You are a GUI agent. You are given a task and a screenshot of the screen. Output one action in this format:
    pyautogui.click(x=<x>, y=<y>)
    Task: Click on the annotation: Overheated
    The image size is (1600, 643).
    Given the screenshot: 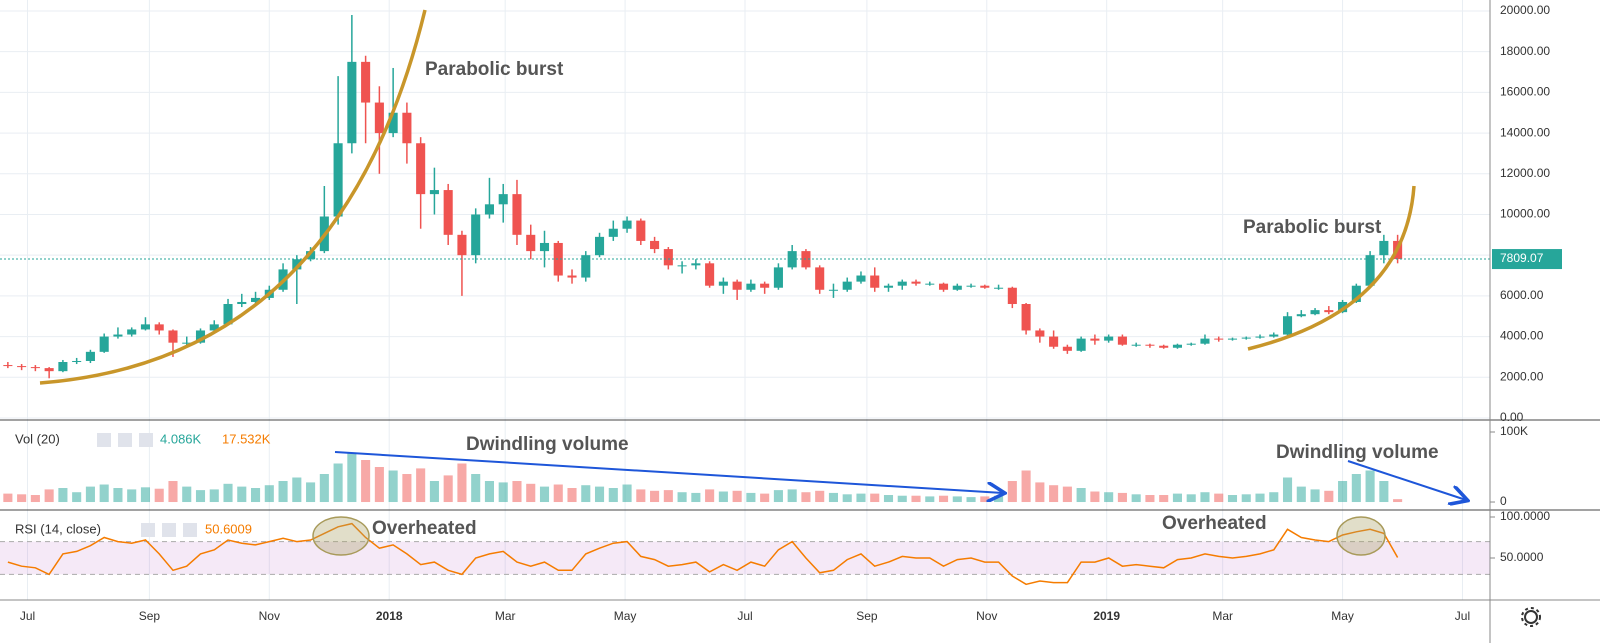 What is the action you would take?
    pyautogui.click(x=424, y=528)
    